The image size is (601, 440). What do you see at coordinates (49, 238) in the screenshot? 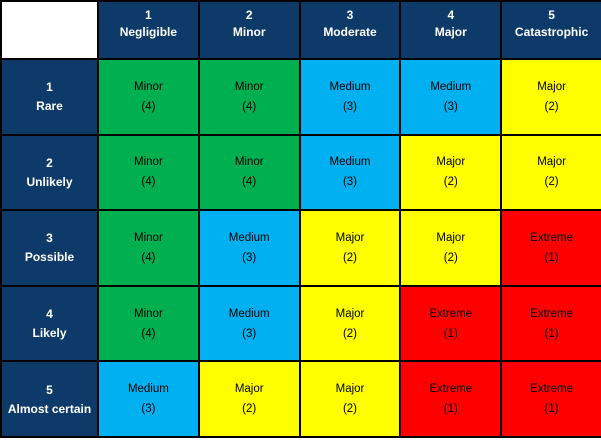
I see `row-header-number: 3` at bounding box center [49, 238].